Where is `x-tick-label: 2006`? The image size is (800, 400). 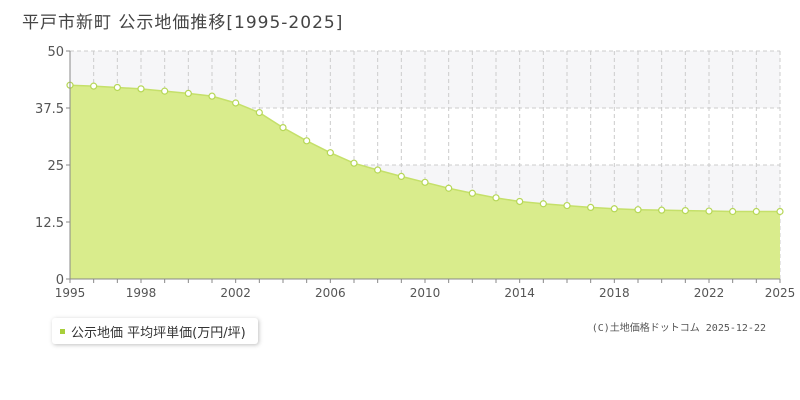
x-tick-label: 2006 is located at coordinates (330, 293).